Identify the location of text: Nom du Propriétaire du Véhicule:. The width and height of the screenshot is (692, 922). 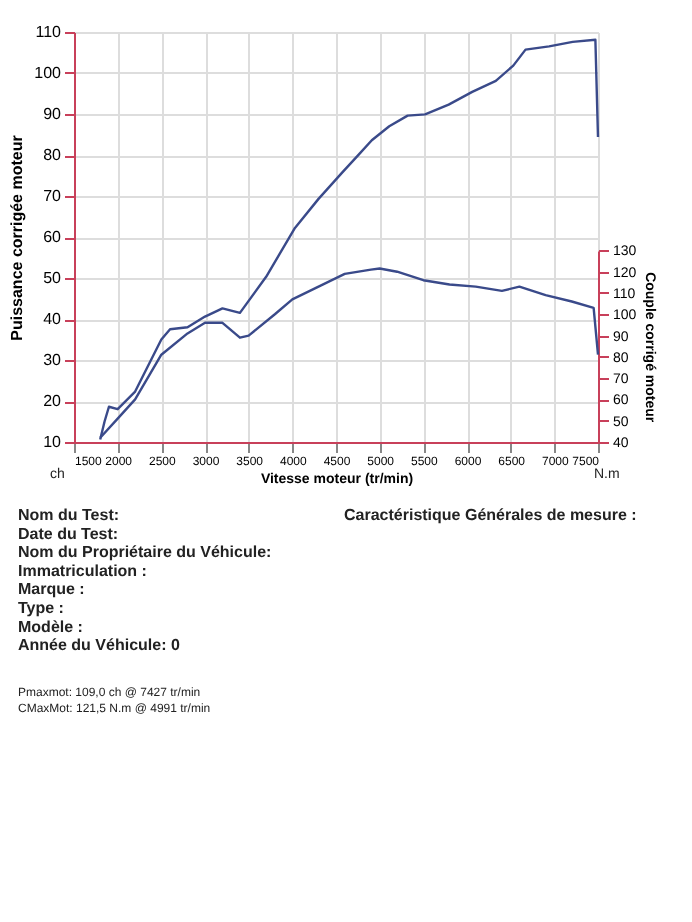
(145, 552).